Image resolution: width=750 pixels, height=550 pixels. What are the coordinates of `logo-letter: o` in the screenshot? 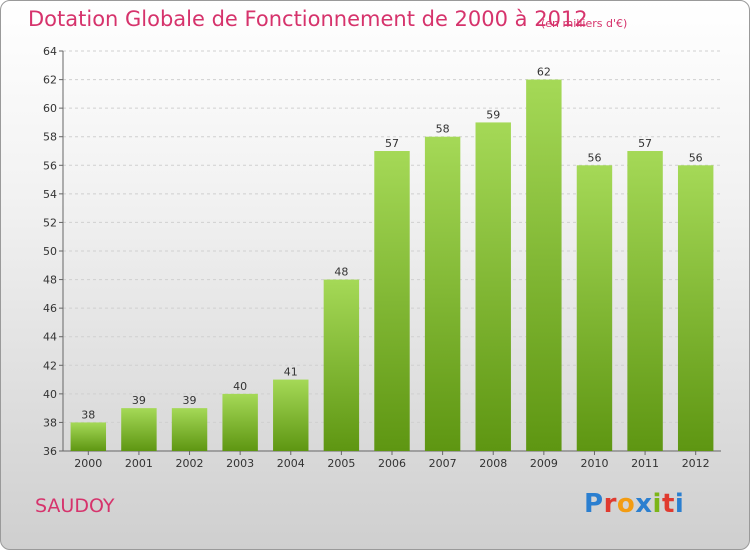 It's located at (626, 504).